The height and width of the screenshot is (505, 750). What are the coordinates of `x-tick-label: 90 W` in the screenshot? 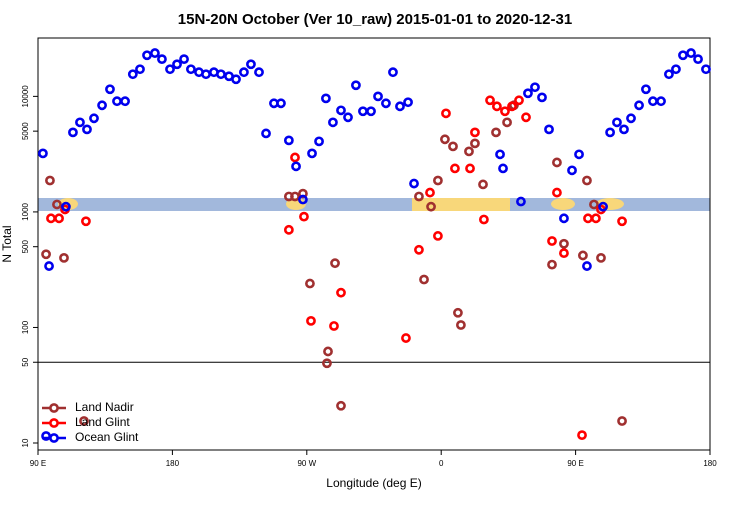 It's located at (306, 463).